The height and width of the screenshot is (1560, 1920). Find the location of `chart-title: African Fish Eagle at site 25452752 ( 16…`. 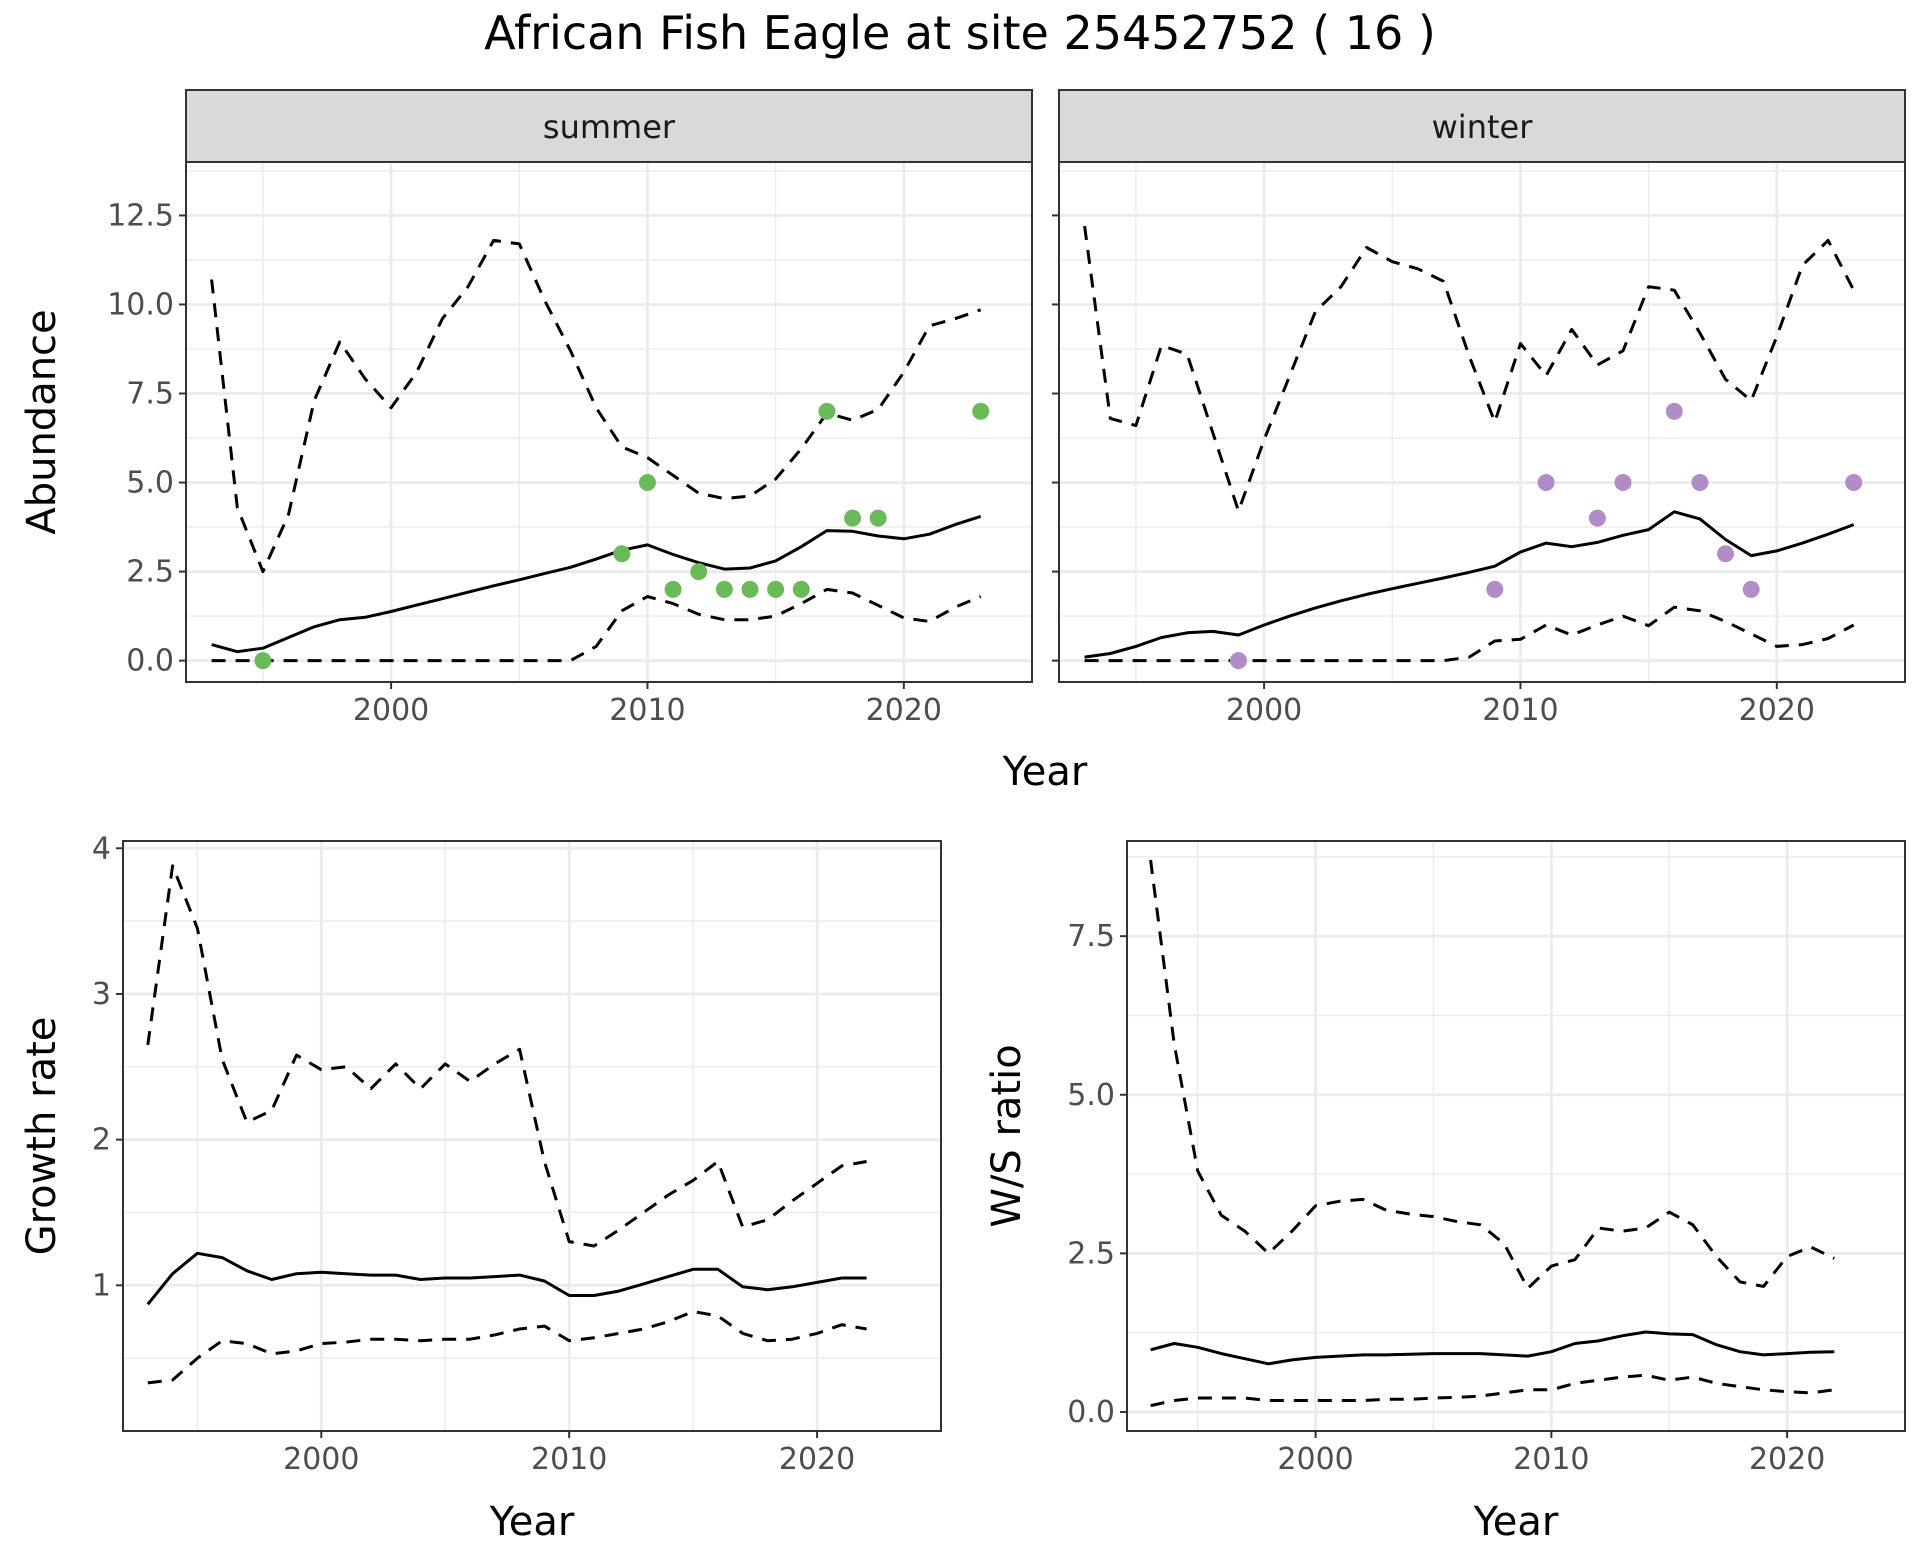

chart-title: African Fish Eagle at site 25452752 ( 16… is located at coordinates (960, 33).